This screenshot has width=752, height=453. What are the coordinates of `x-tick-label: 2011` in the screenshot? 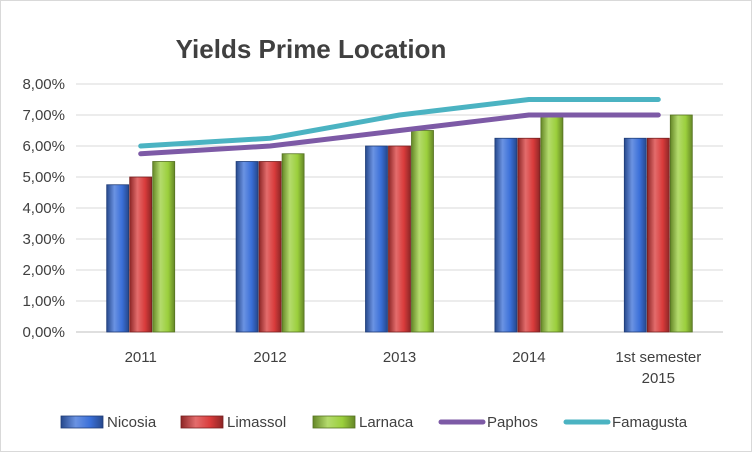 It's located at (141, 357).